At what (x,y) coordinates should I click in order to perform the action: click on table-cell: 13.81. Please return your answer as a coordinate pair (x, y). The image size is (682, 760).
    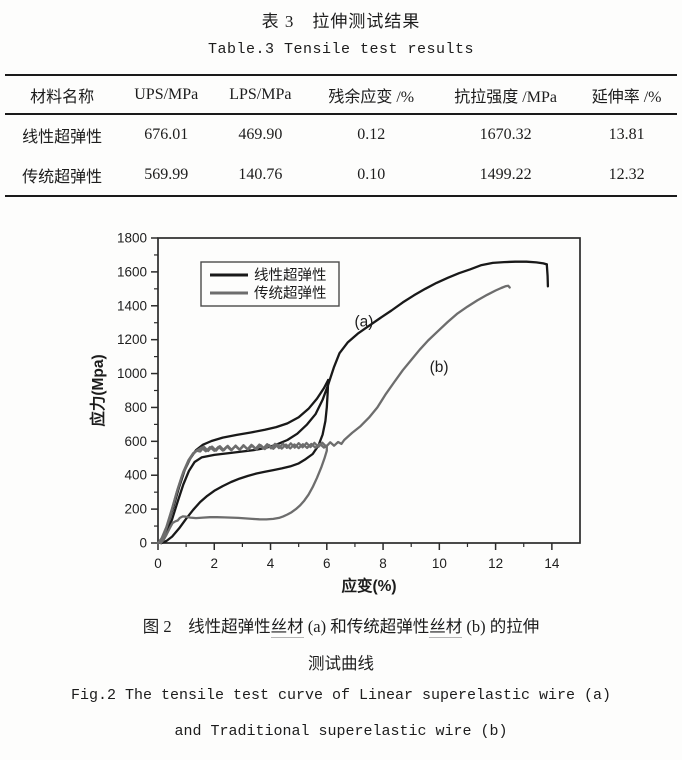
    Looking at the image, I should click on (626, 134).